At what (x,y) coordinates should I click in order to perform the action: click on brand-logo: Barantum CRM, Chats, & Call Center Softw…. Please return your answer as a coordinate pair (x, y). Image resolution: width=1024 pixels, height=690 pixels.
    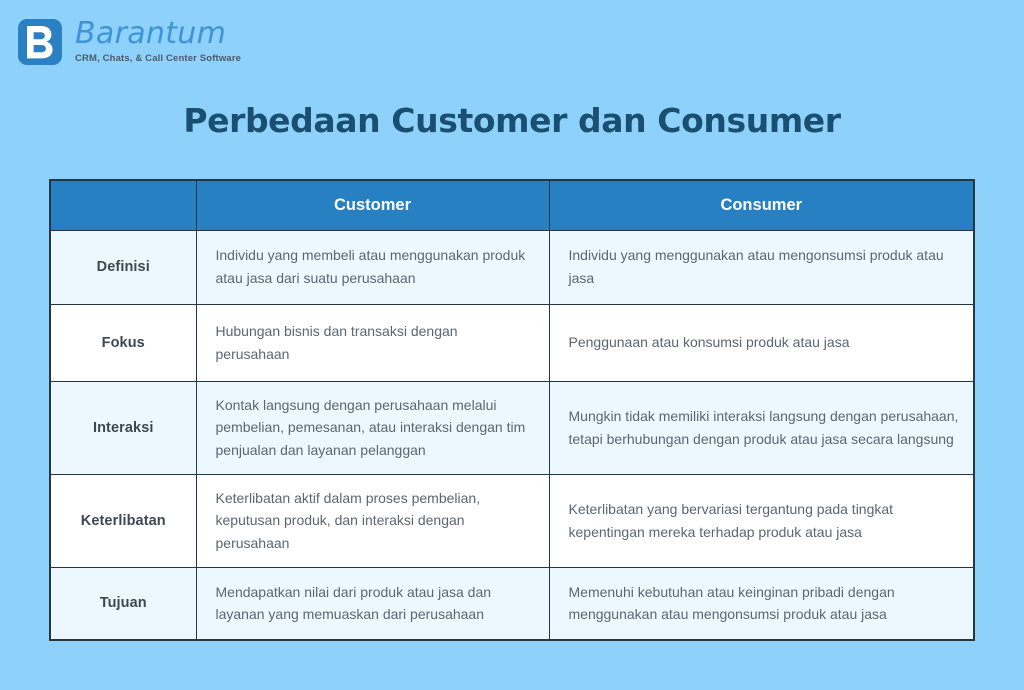
    Looking at the image, I should click on (129, 40).